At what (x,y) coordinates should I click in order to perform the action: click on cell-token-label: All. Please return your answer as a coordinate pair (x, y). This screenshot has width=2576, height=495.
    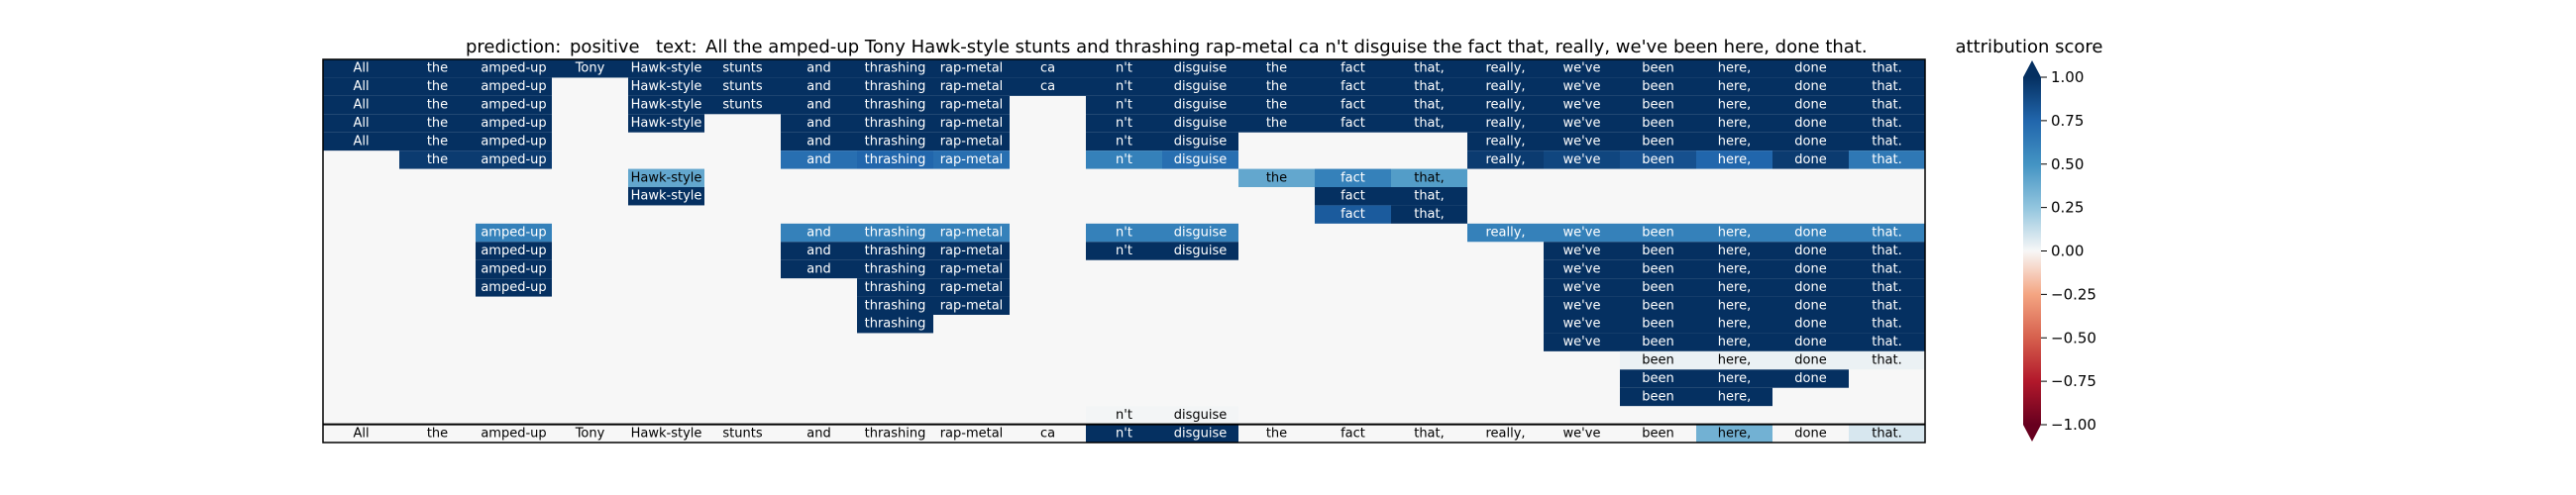
    Looking at the image, I should click on (361, 123).